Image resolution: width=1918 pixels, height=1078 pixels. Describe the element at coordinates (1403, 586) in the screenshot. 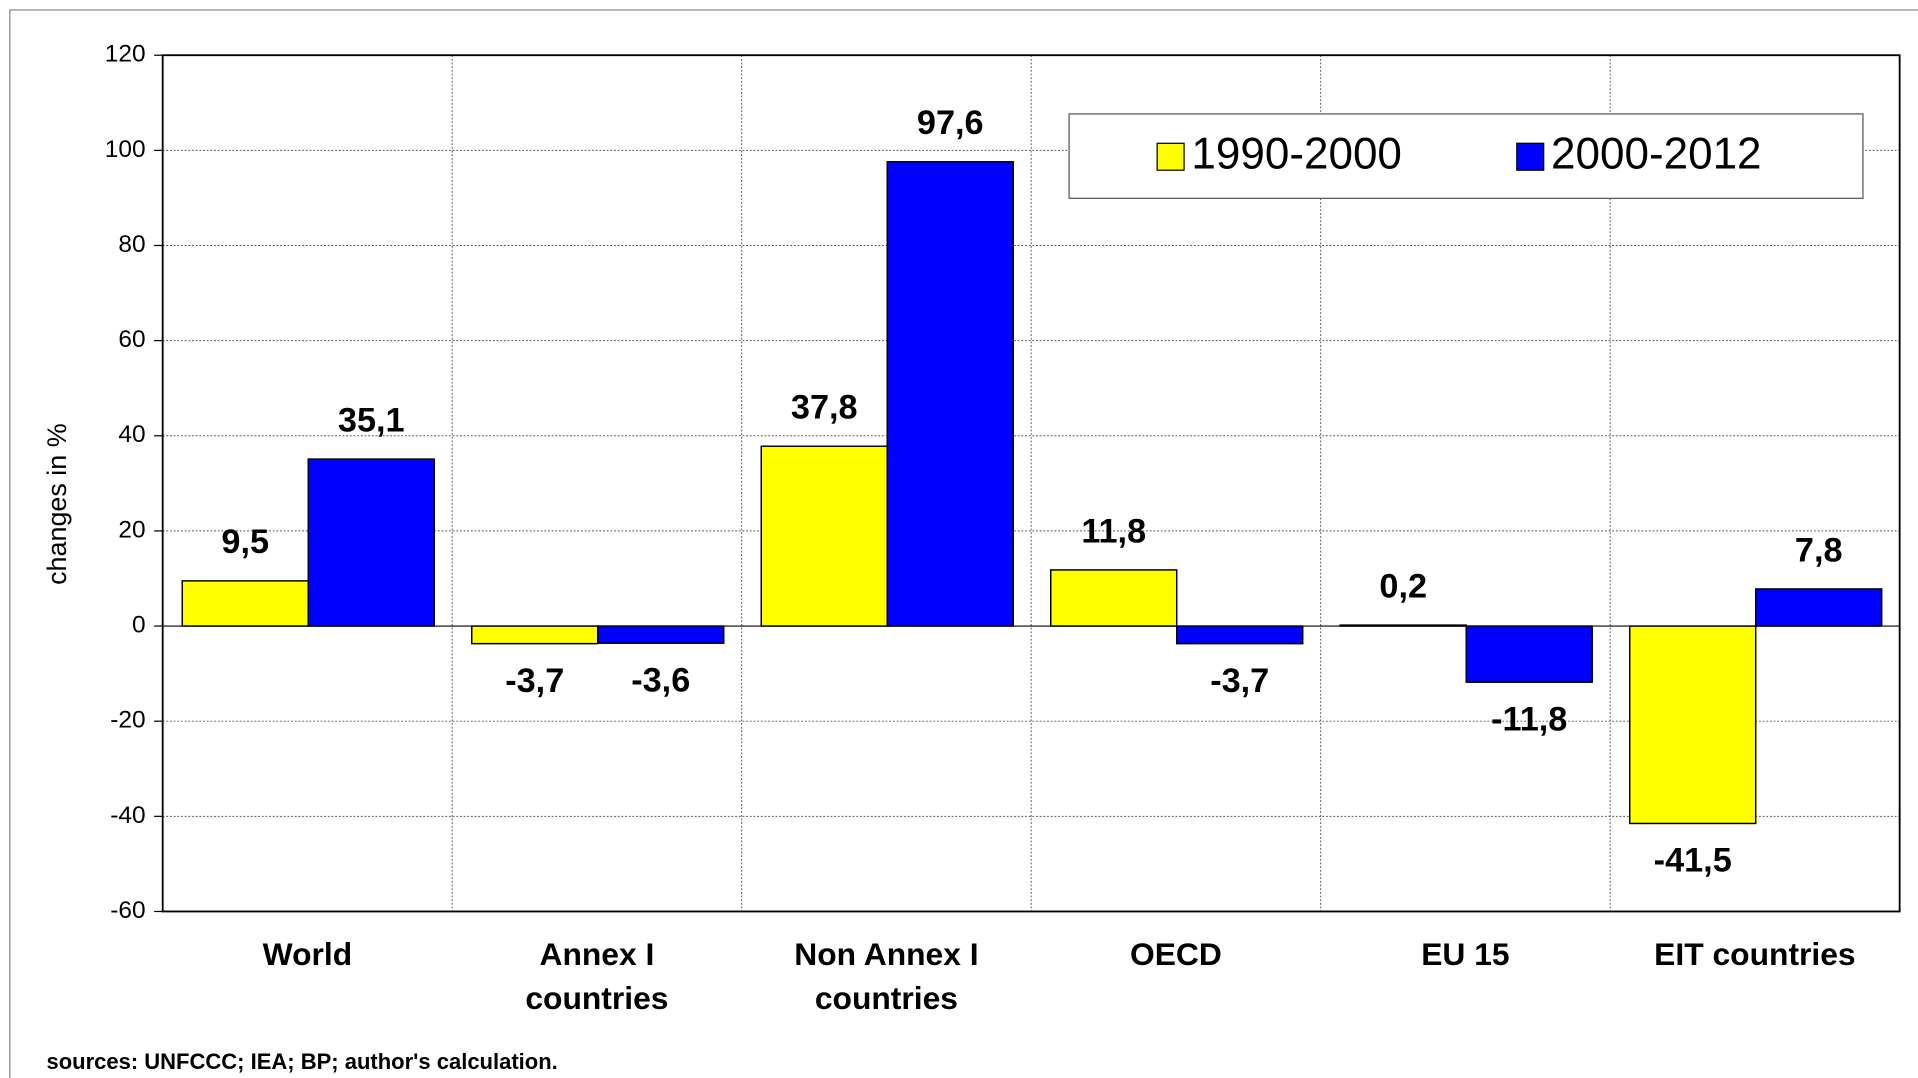

I see `value-label: 0,2` at that location.